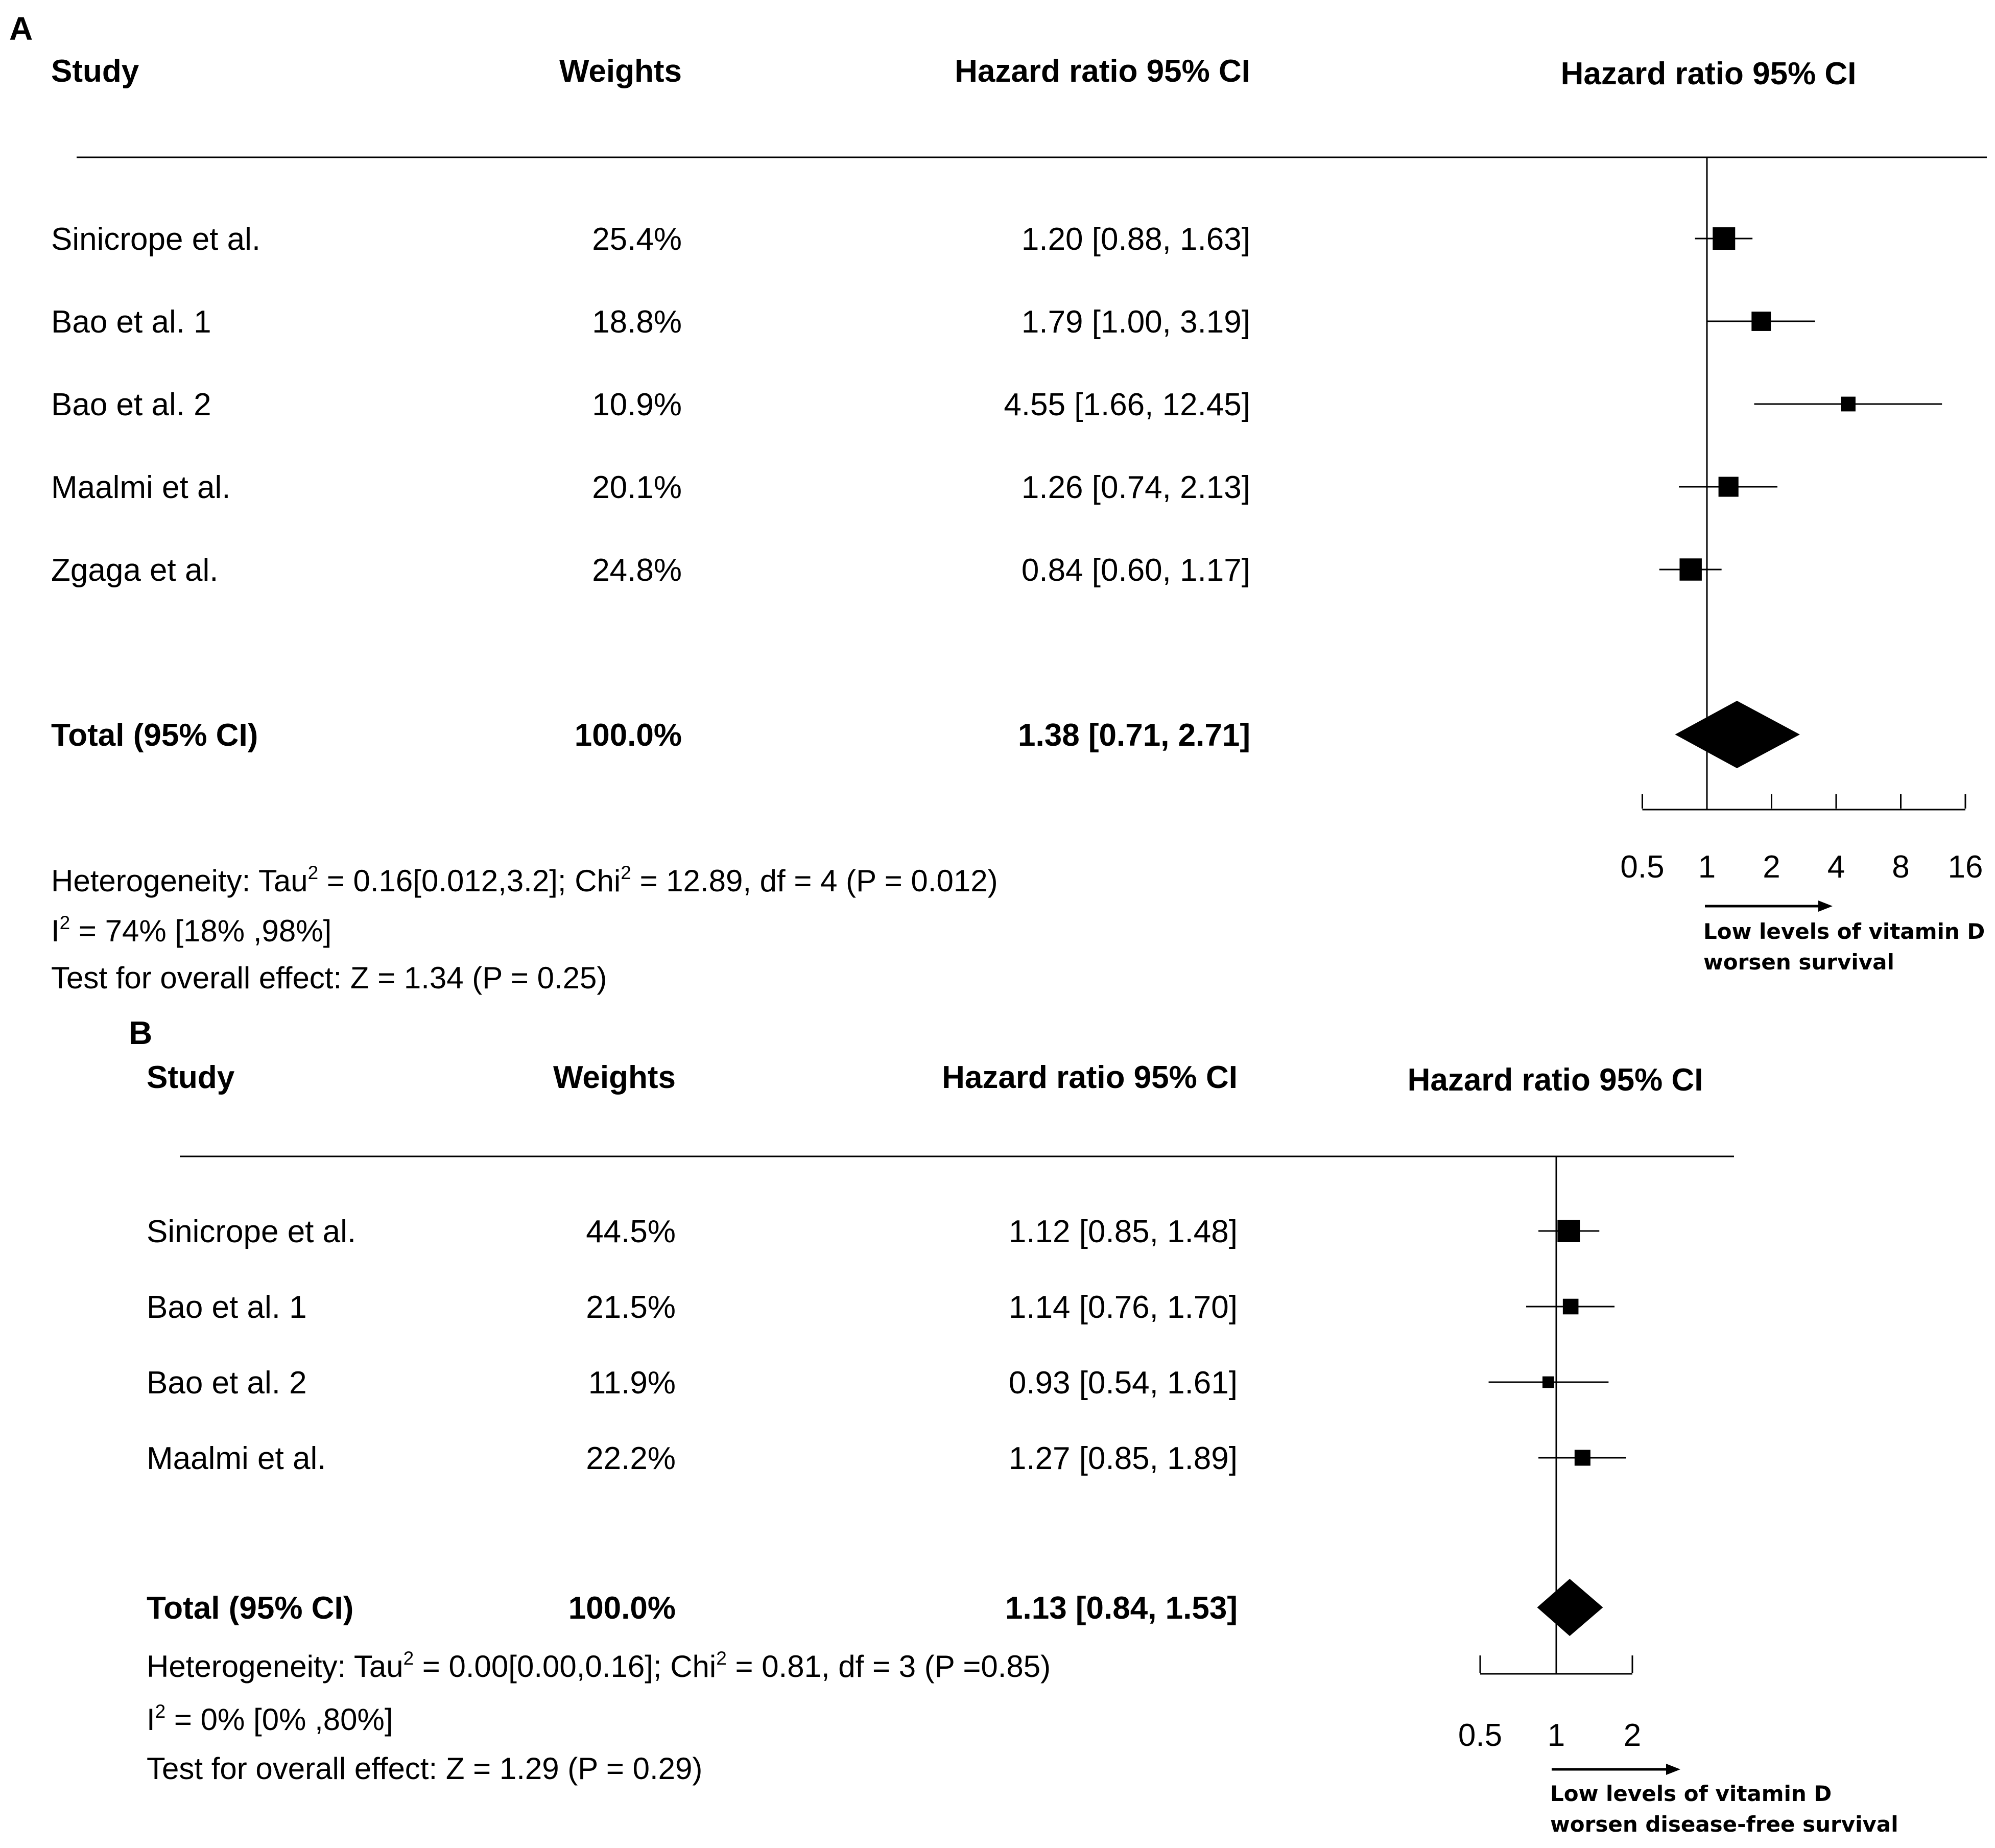 The image size is (1995, 1848). Describe the element at coordinates (1134, 736) in the screenshot. I see `total-ci-text: 1.38 [0.71, 2.71]` at that location.